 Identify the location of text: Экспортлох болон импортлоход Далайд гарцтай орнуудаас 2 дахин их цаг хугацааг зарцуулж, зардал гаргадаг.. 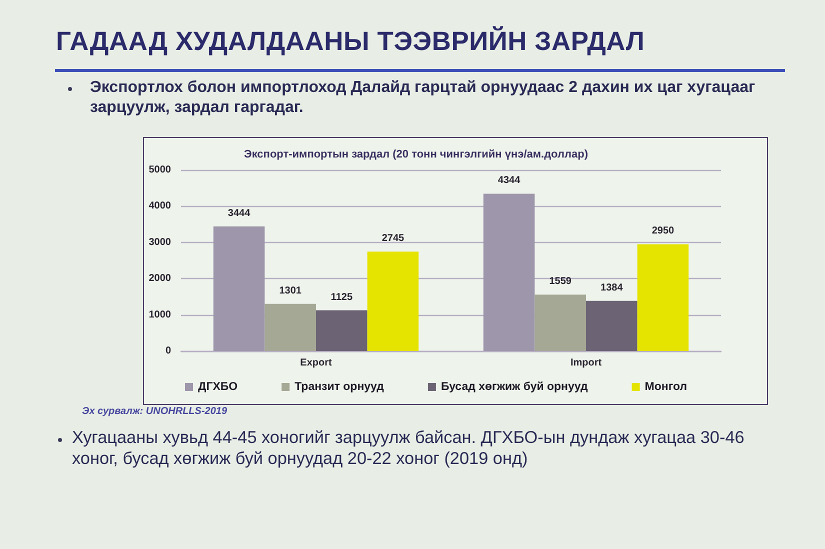
(423, 98).